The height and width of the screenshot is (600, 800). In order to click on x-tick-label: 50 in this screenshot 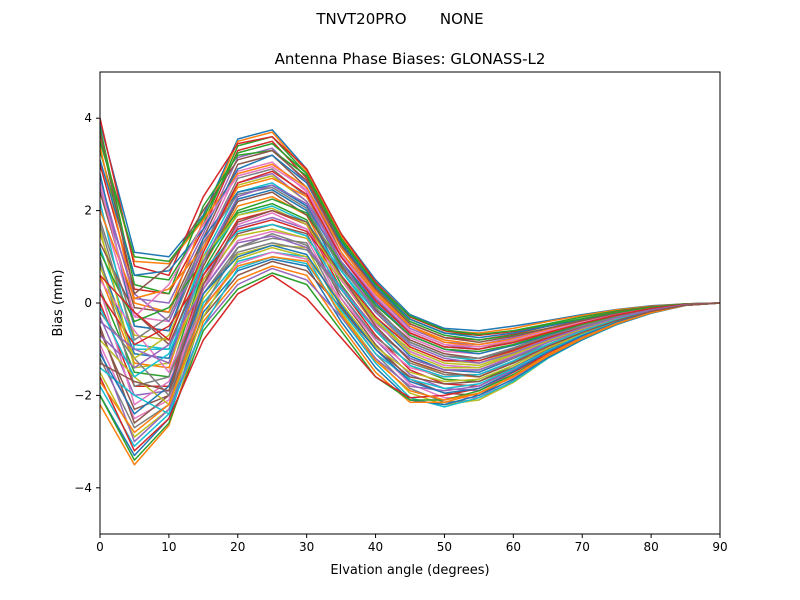, I will do `click(444, 547)`.